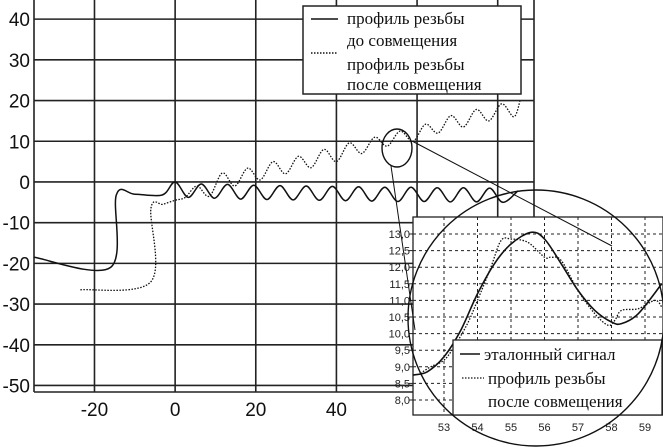 The height and width of the screenshot is (447, 663). What do you see at coordinates (399, 252) in the screenshot?
I see `inset-y-tick-label: 12,5` at bounding box center [399, 252].